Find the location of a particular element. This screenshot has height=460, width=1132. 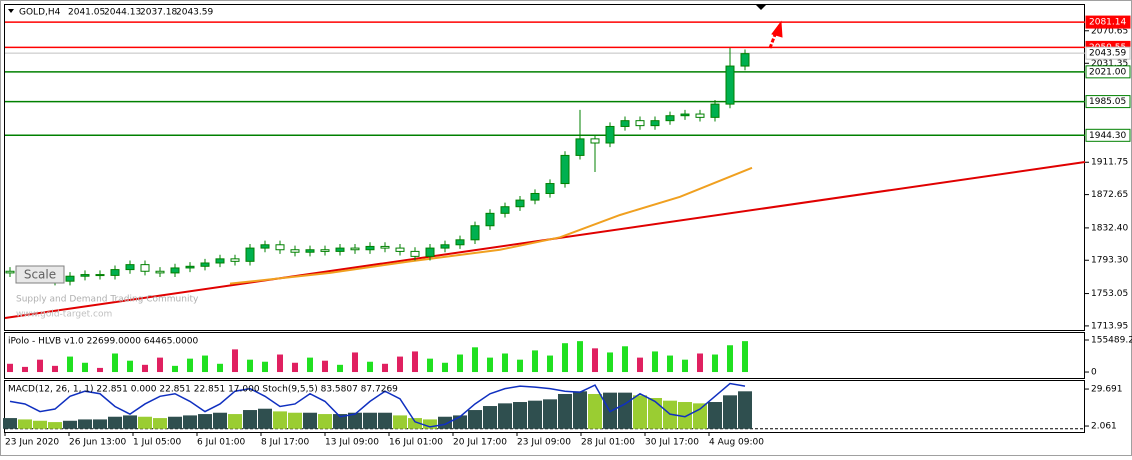

level-label: 2043.59 is located at coordinates (1107, 54).